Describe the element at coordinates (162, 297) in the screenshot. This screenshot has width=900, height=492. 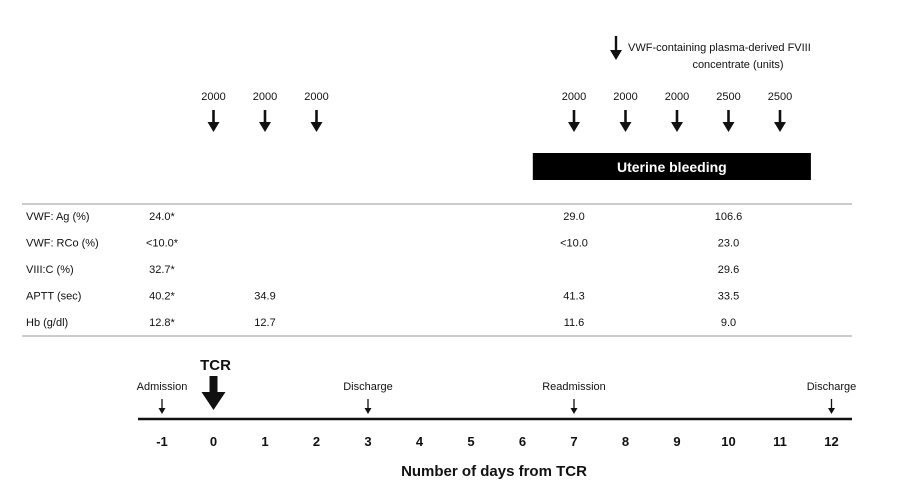
I see `cell-value: 40.2*` at that location.